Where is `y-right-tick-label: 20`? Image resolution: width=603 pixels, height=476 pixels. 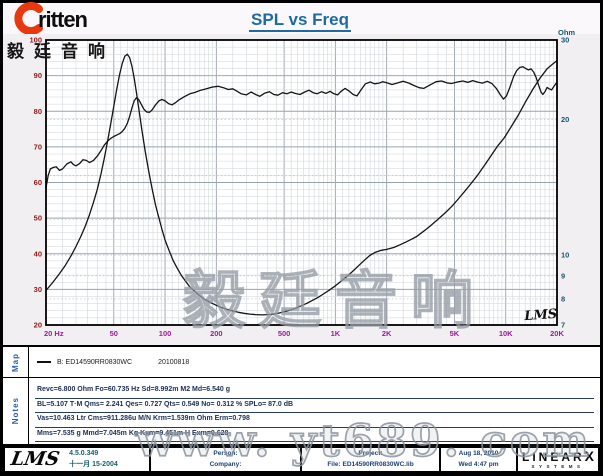
y-right-tick-label: 20 is located at coordinates (565, 119).